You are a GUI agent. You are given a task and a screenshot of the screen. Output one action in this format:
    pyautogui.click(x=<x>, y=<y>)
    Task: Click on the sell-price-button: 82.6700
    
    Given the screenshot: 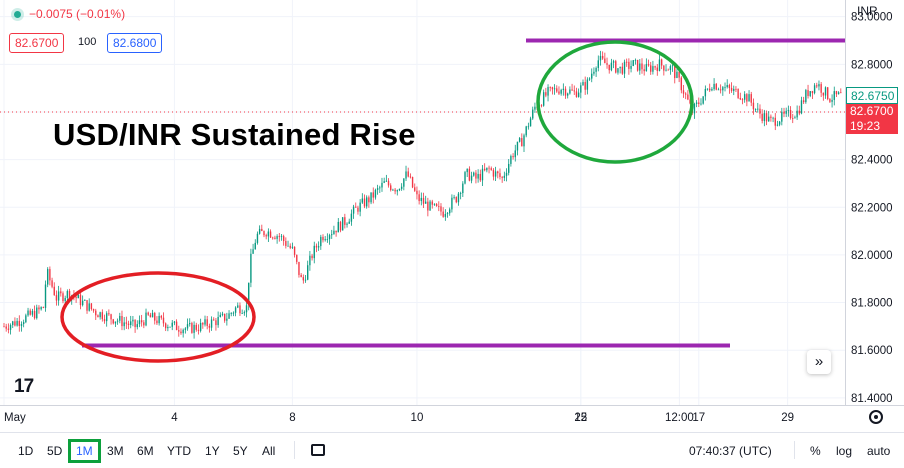 What is the action you would take?
    pyautogui.click(x=37, y=43)
    